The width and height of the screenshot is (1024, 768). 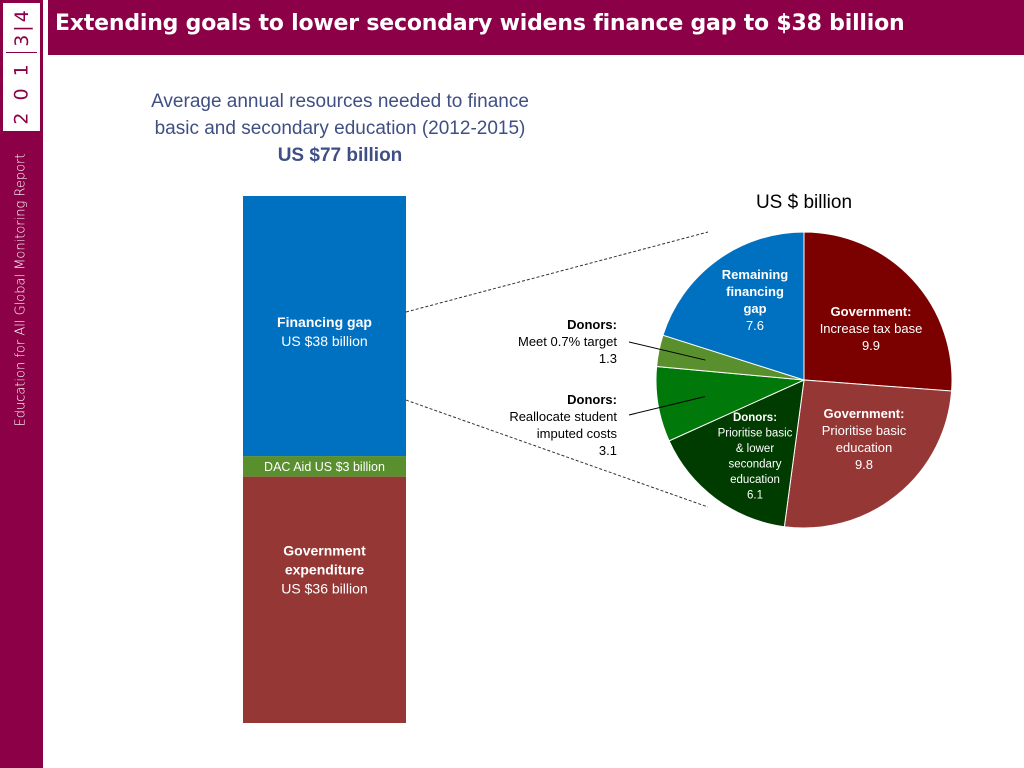 I want to click on pie-label-remaining-gap-line: 7.6, so click(x=755, y=325).